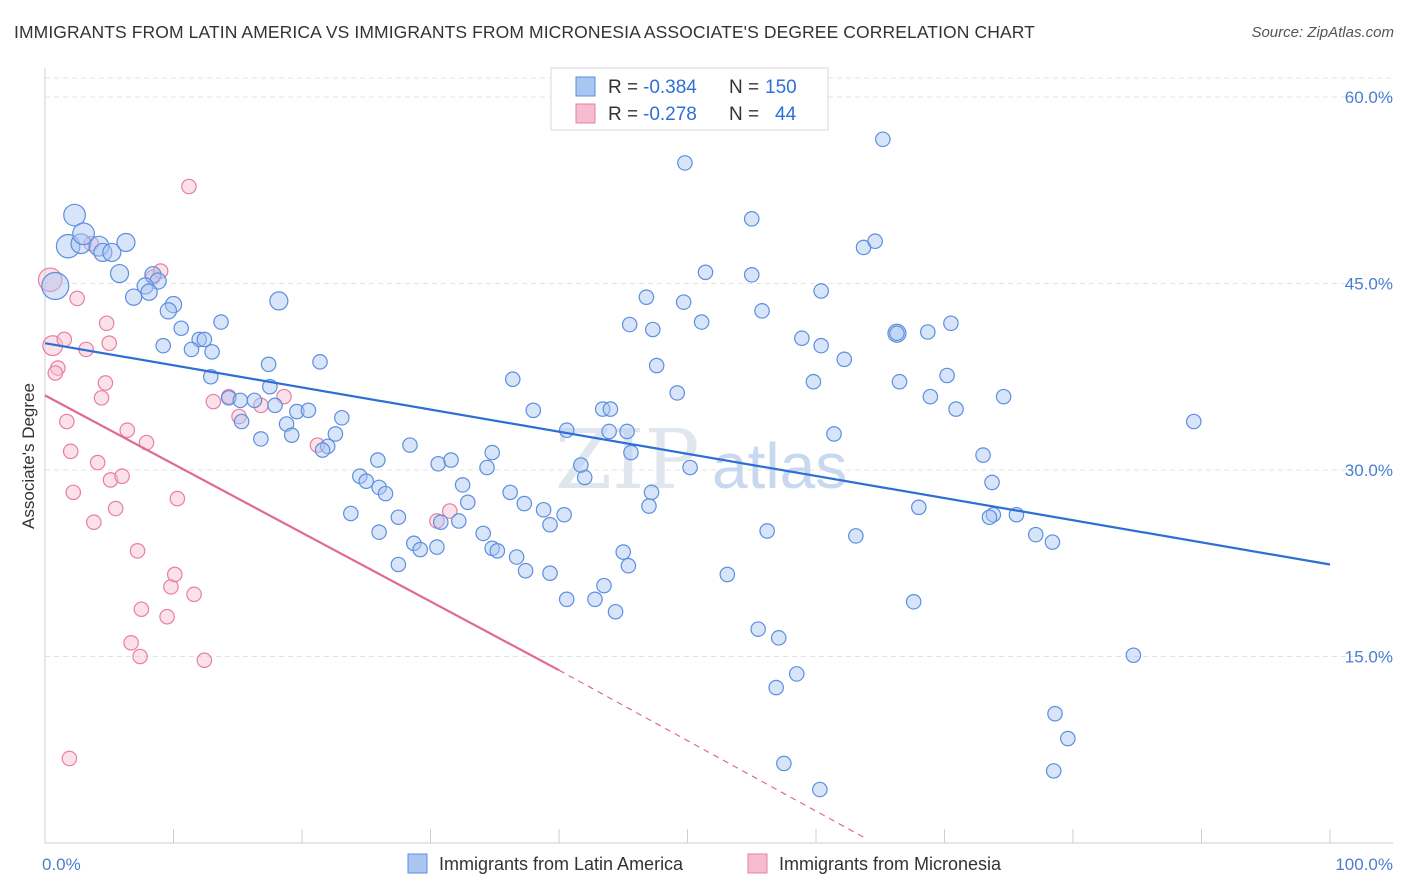 This screenshot has height=892, width=1406. Describe the element at coordinates (779, 466) in the screenshot. I see `watermark-atlas: atlas` at that location.